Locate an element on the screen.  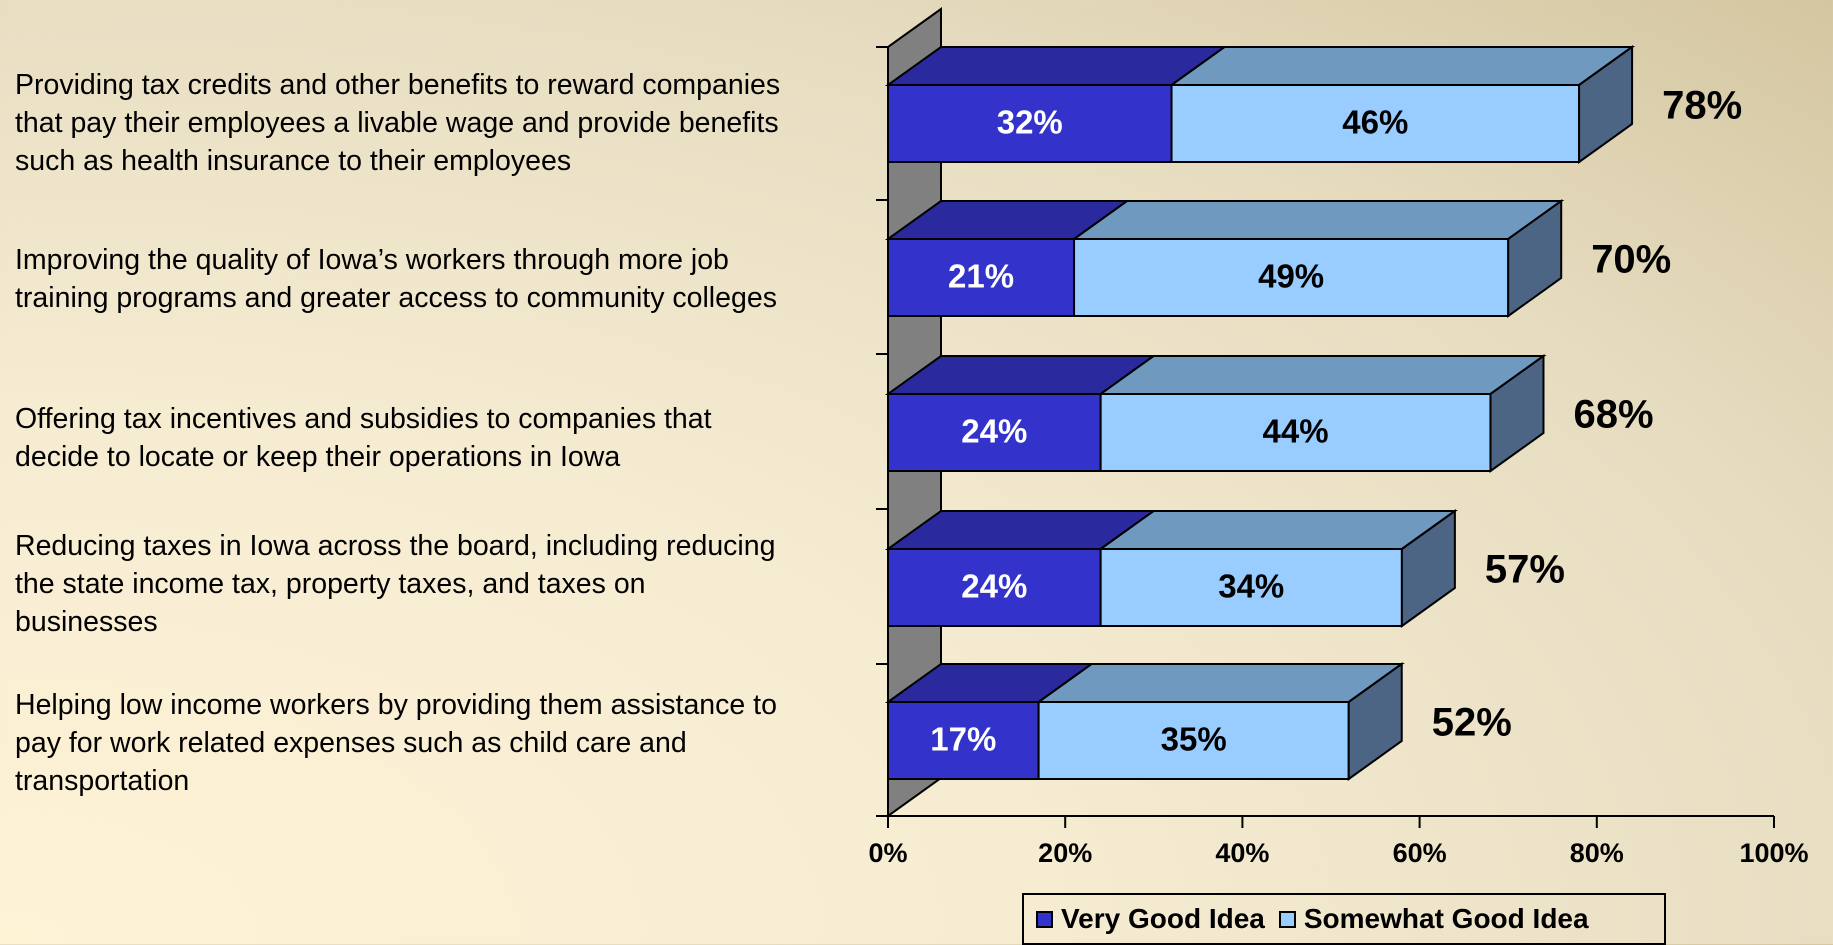
legend-swatch-somewhat-good is located at coordinates (1287, 919).